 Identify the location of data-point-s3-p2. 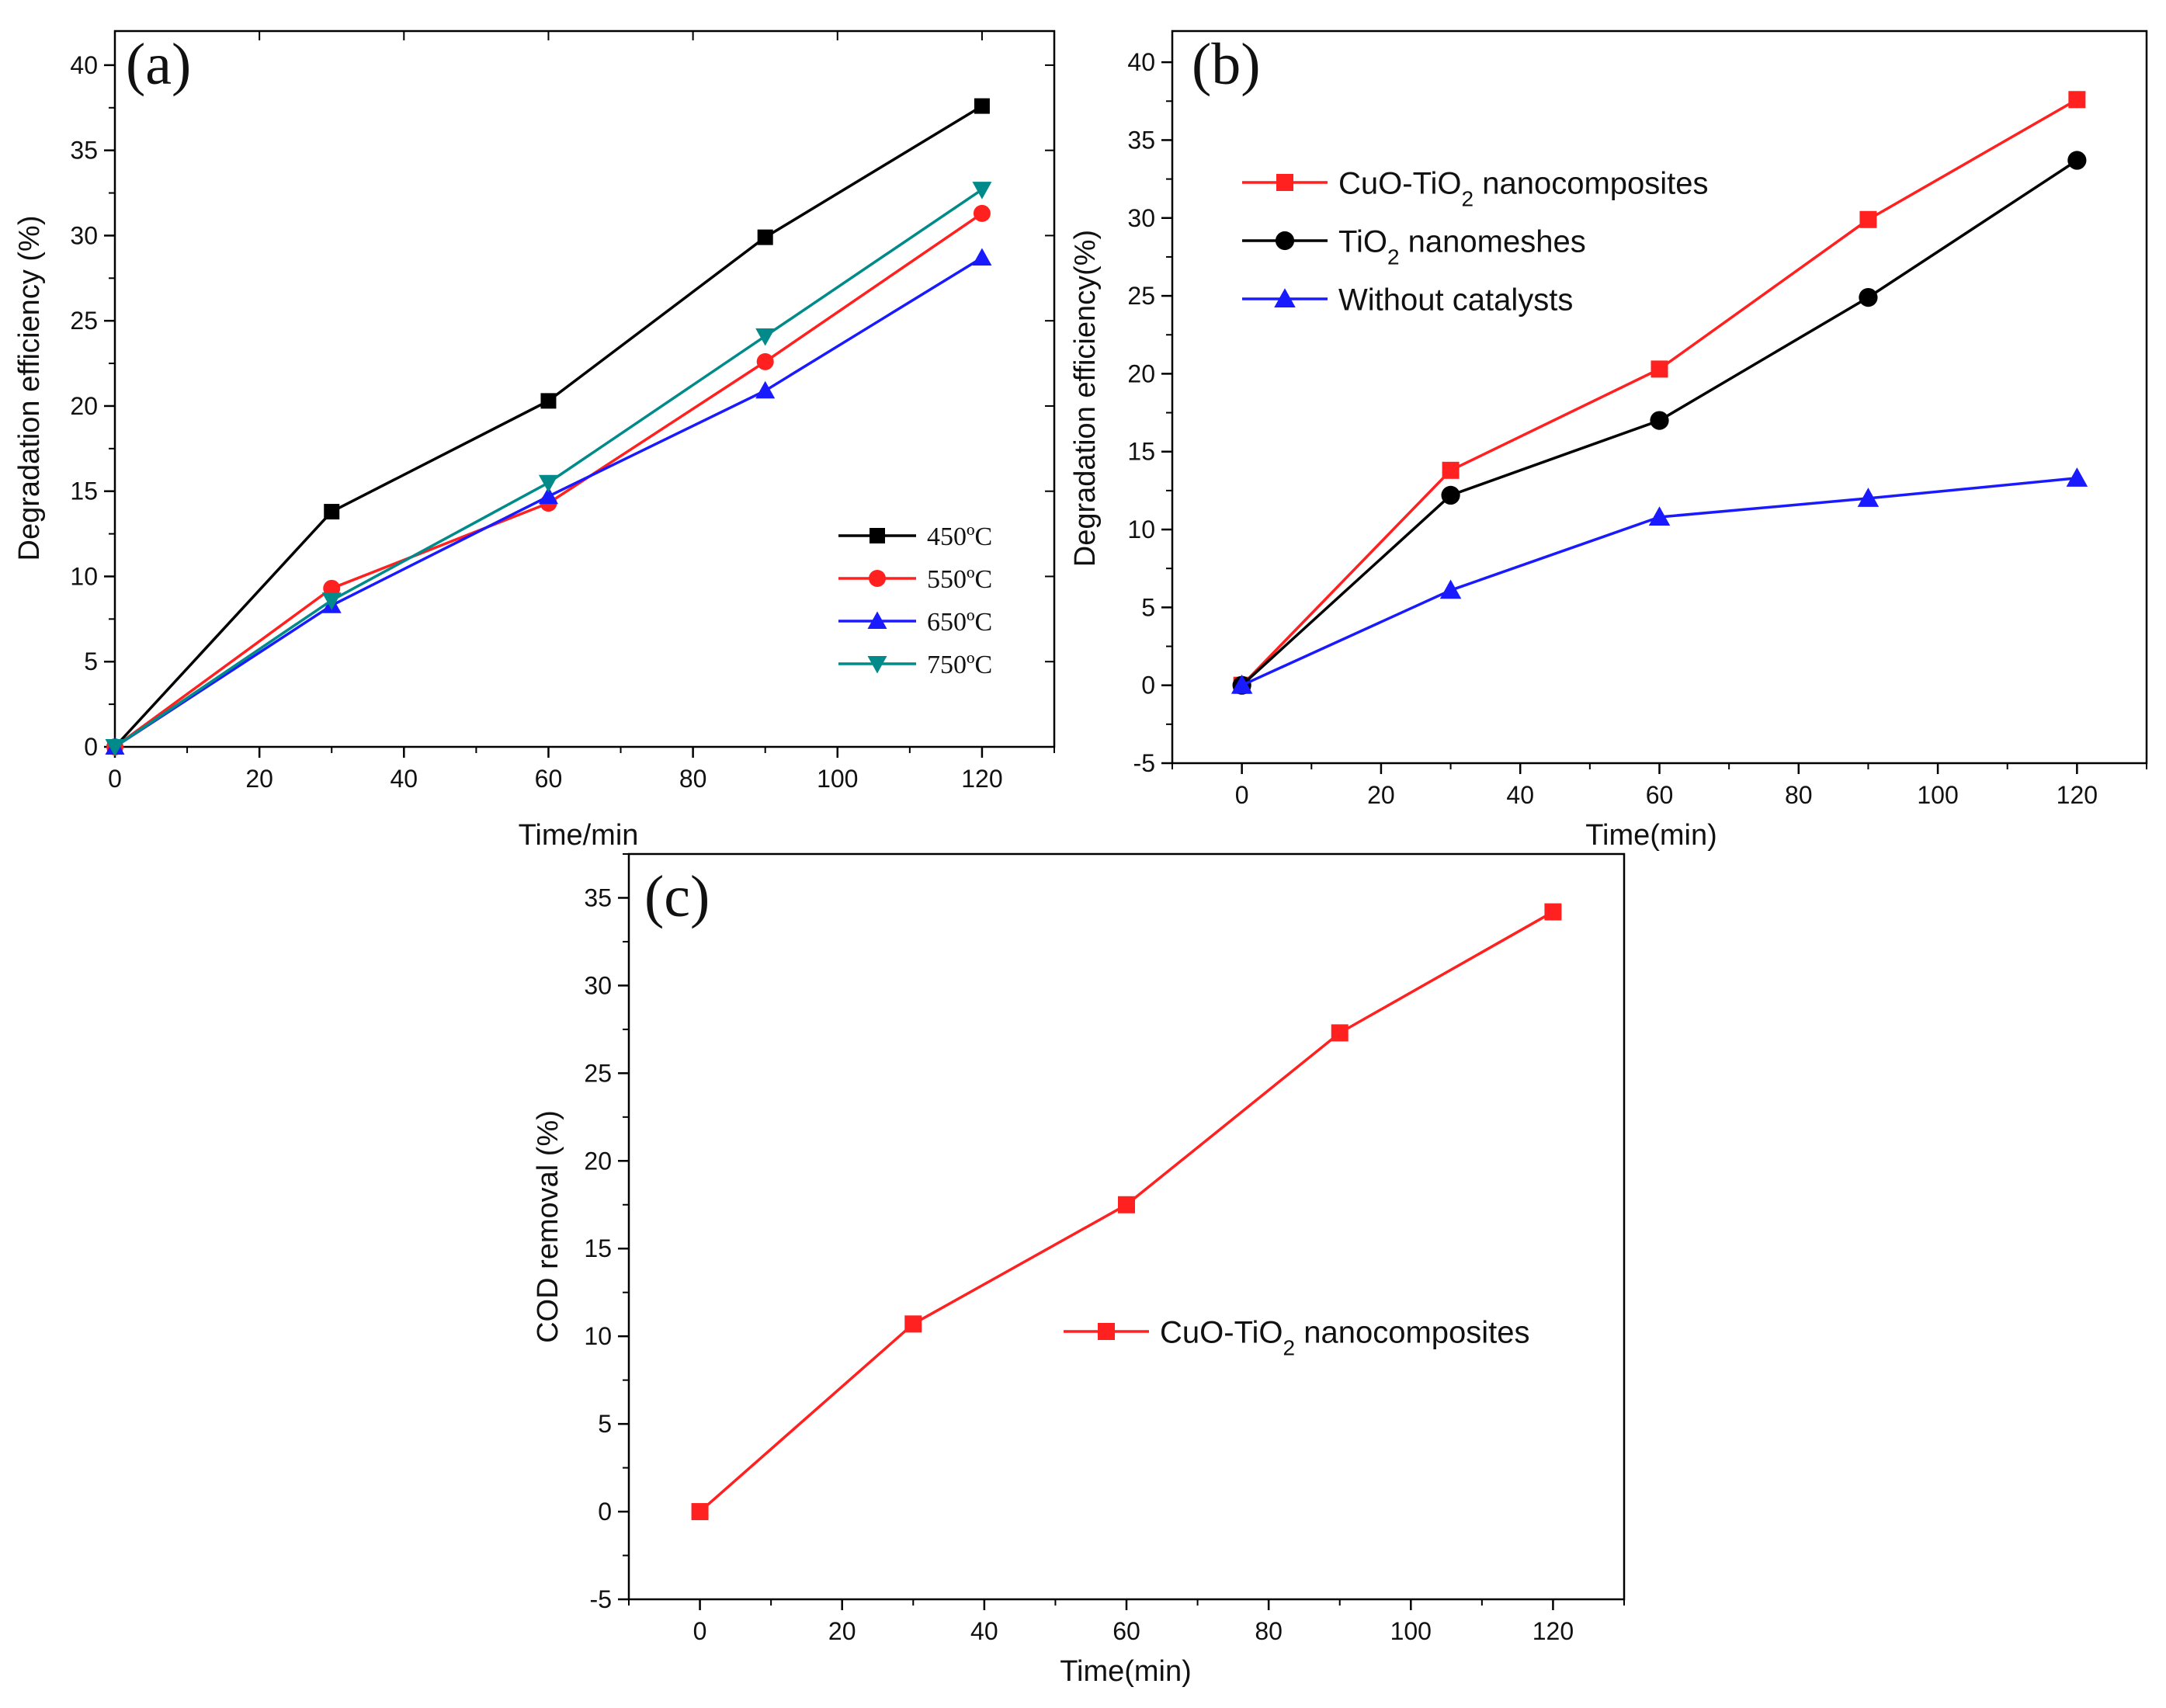
(548, 484).